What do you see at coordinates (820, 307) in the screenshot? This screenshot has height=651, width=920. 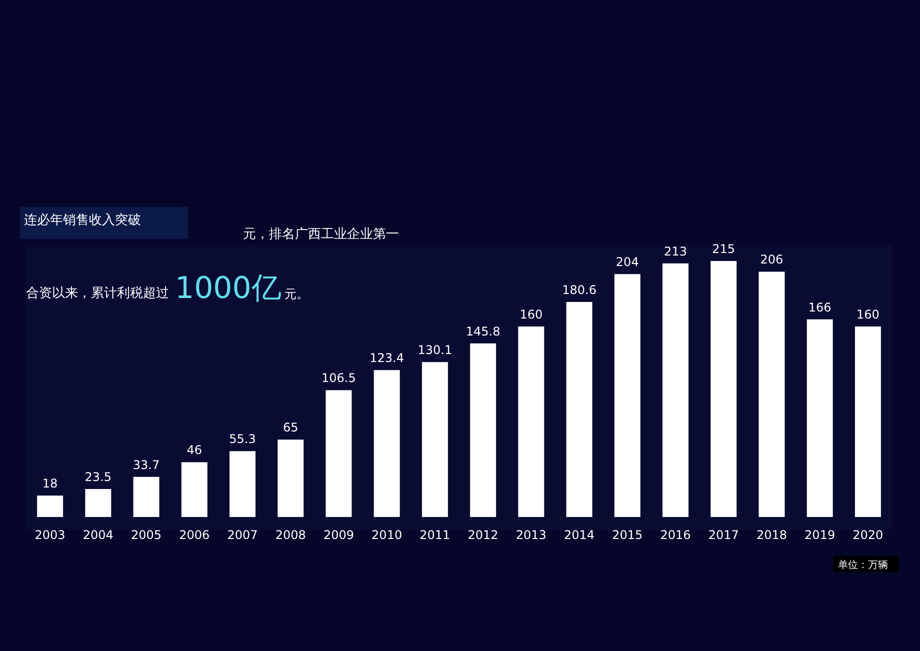 I see `data-label: 166` at bounding box center [820, 307].